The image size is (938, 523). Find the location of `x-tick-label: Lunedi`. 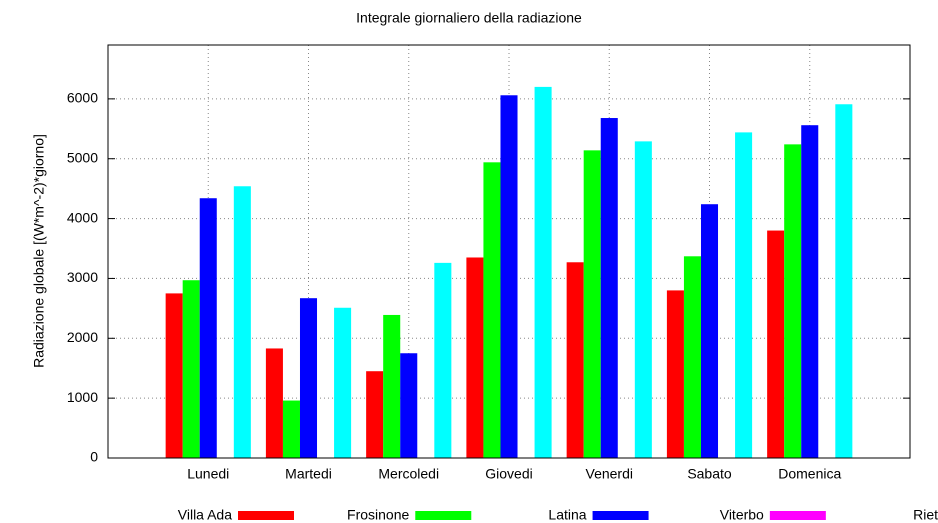

x-tick-label: Lunedi is located at coordinates (208, 474).